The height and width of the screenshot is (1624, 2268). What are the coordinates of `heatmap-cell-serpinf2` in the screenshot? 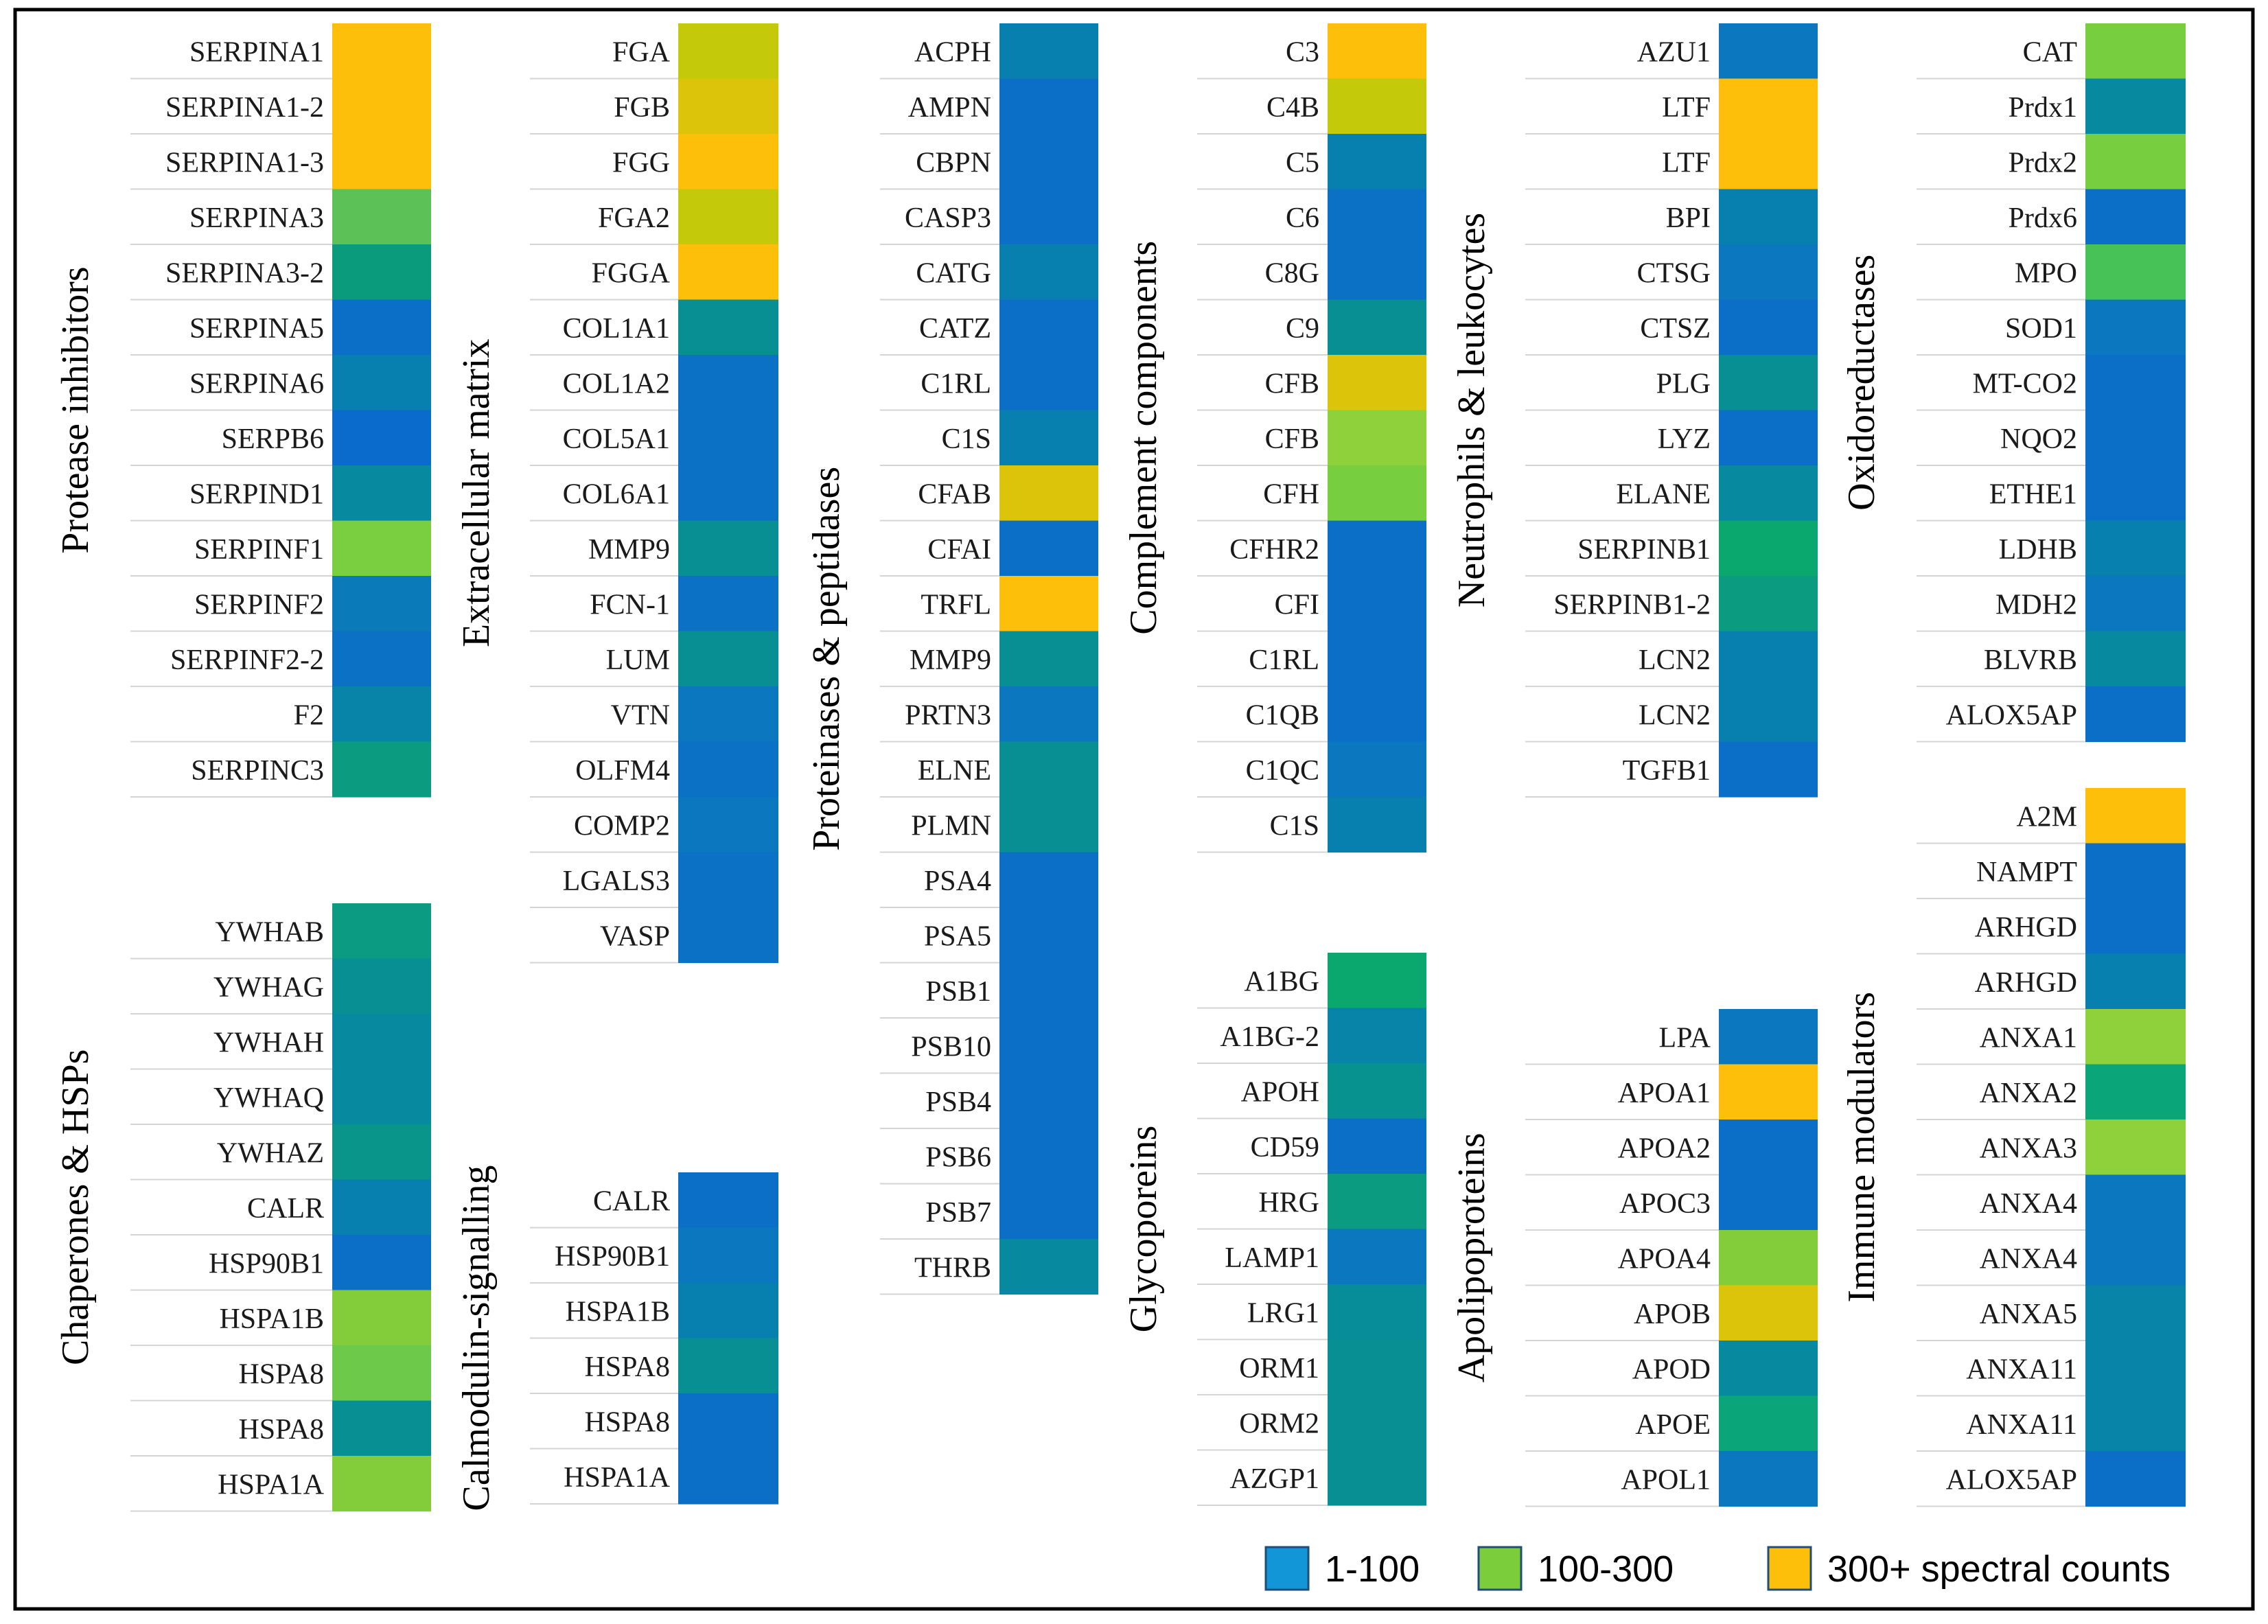 It's located at (381, 604).